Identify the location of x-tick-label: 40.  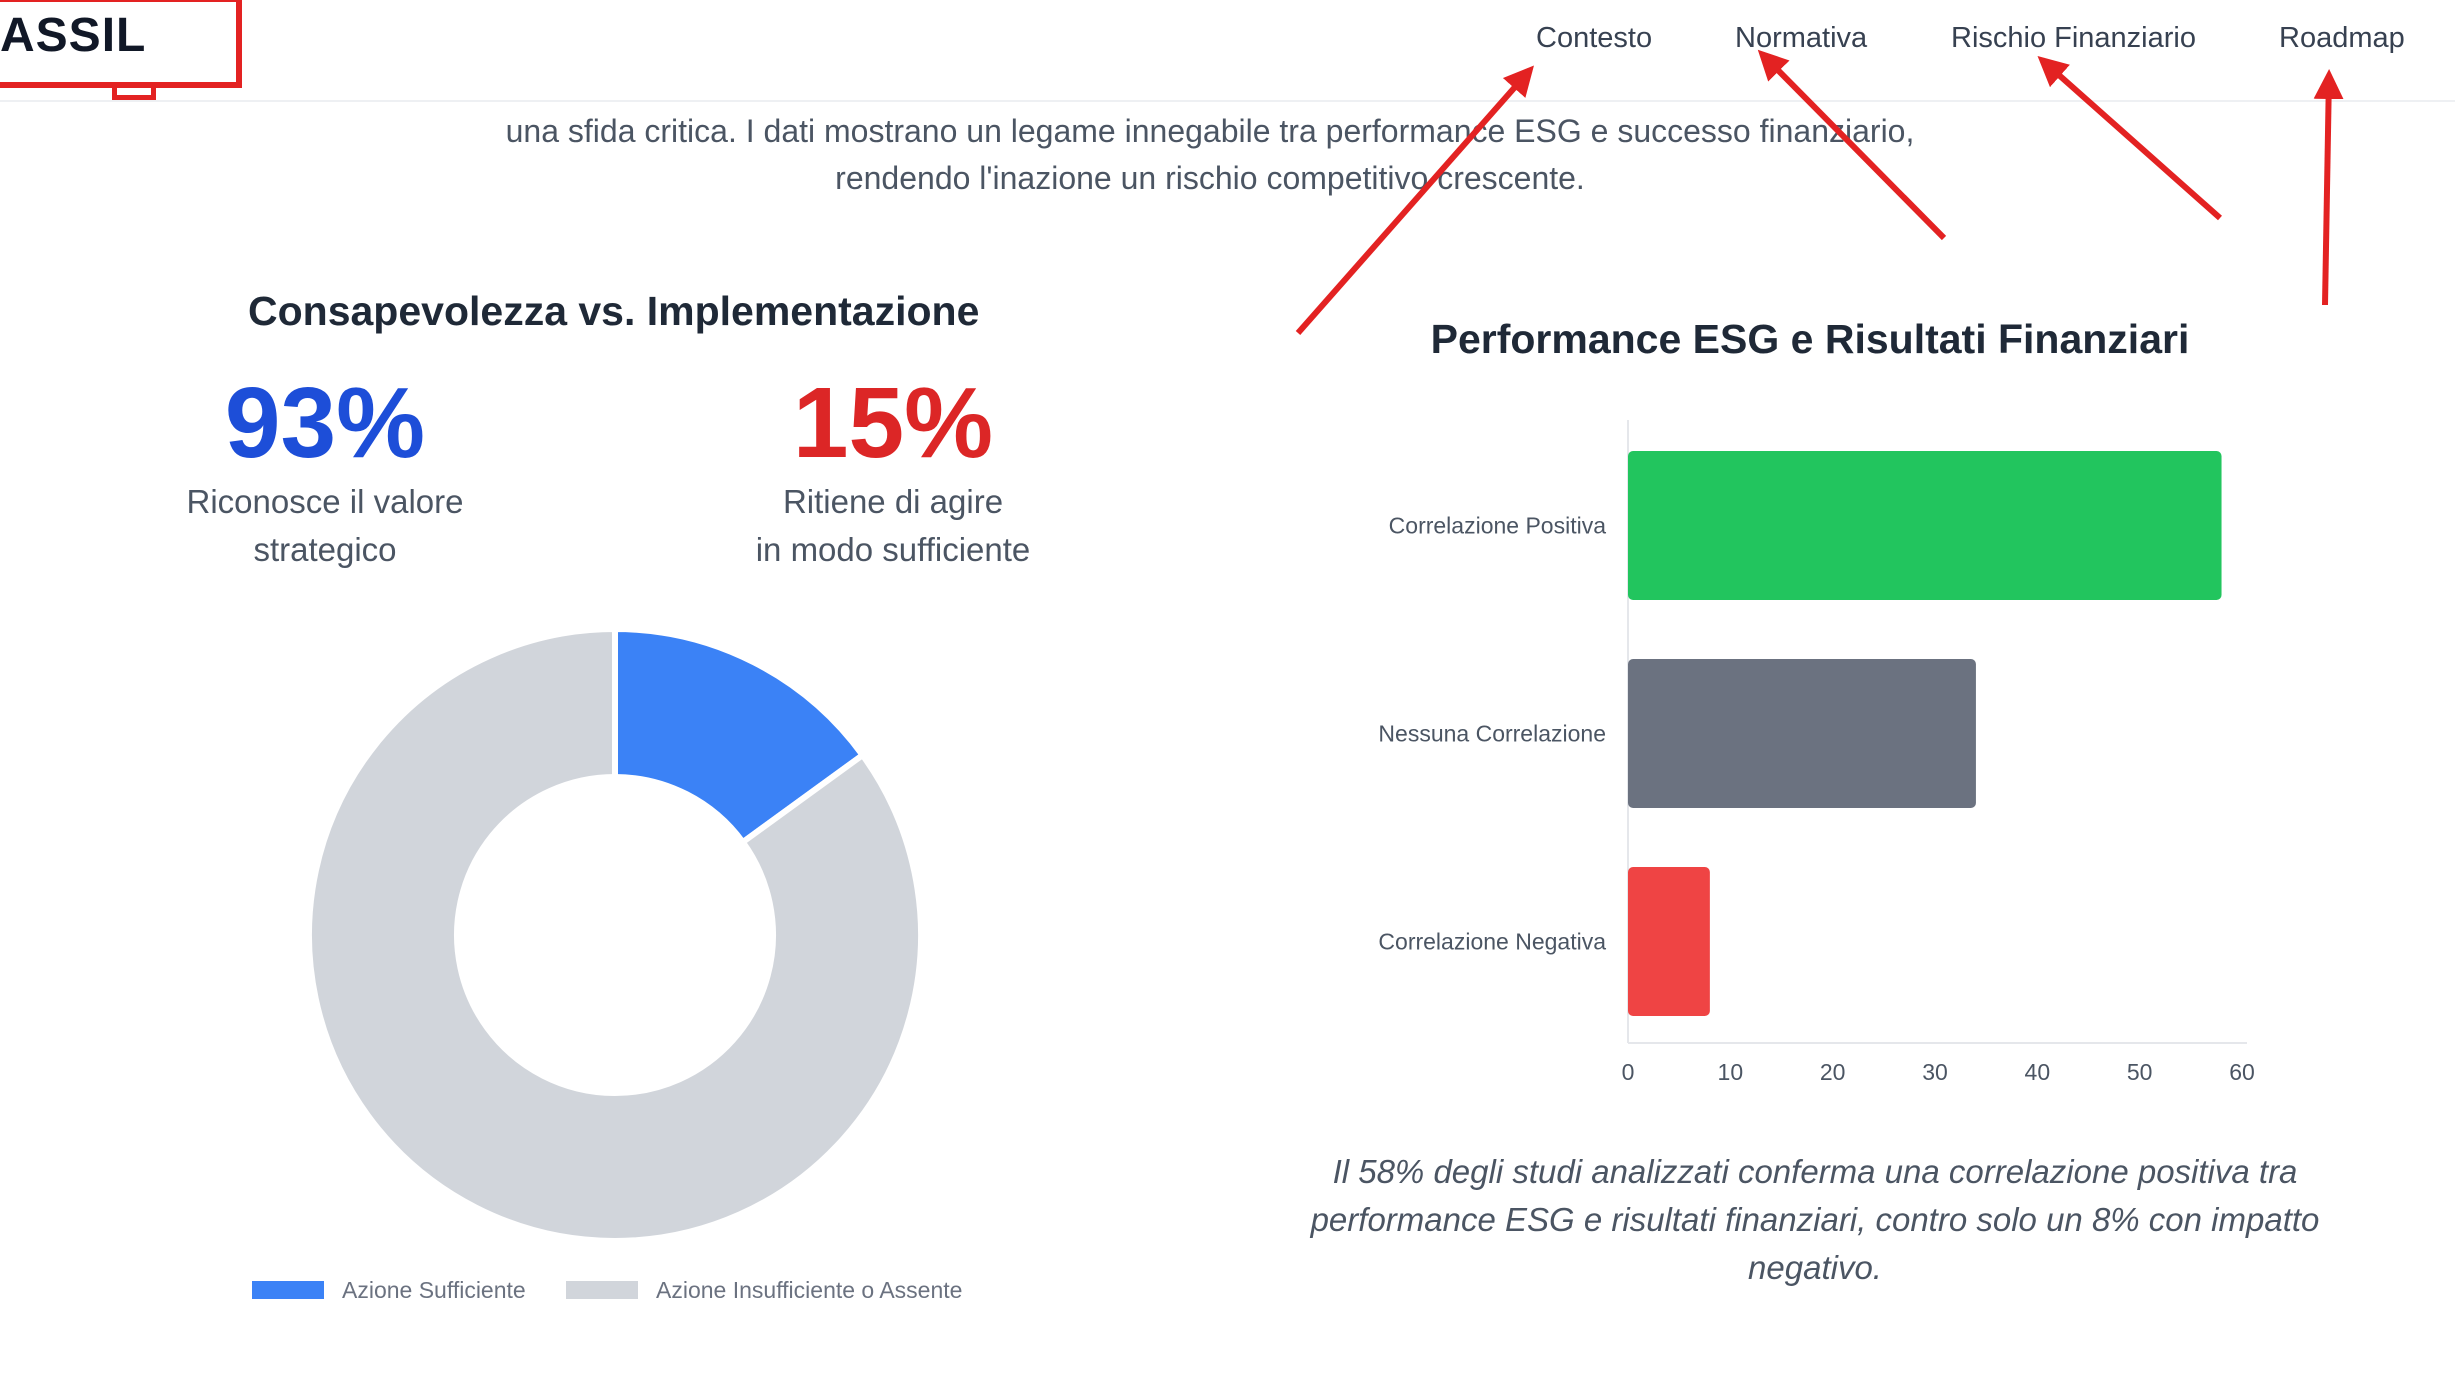
(2038, 1072).